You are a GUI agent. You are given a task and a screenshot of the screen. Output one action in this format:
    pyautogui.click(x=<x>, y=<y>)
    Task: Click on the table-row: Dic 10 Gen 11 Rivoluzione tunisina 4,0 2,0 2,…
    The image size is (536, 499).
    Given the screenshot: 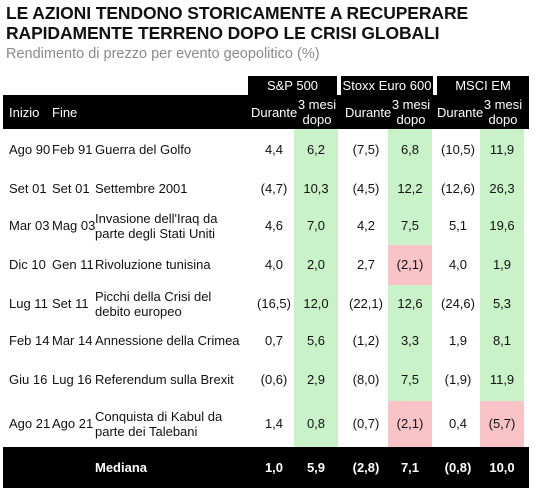 What is the action you would take?
    pyautogui.click(x=266, y=265)
    